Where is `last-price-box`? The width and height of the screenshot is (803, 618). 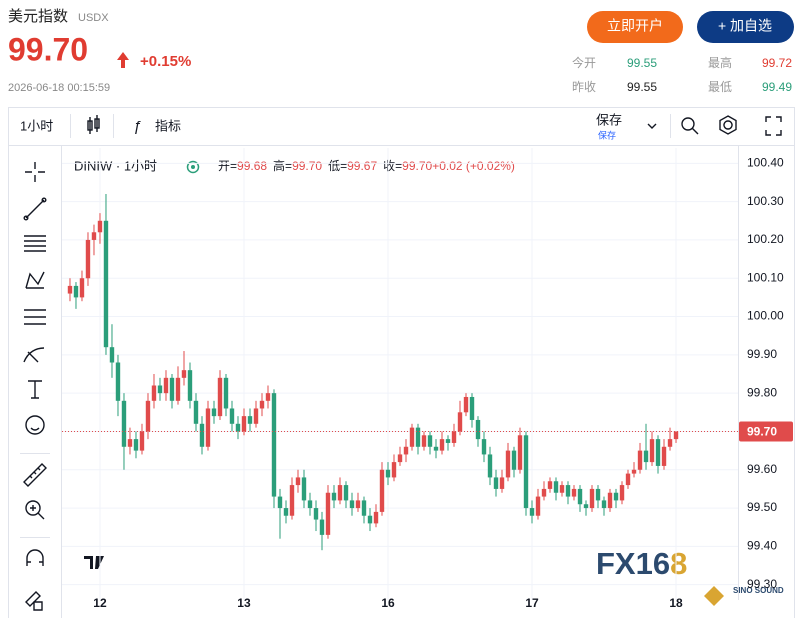 last-price-box is located at coordinates (766, 431).